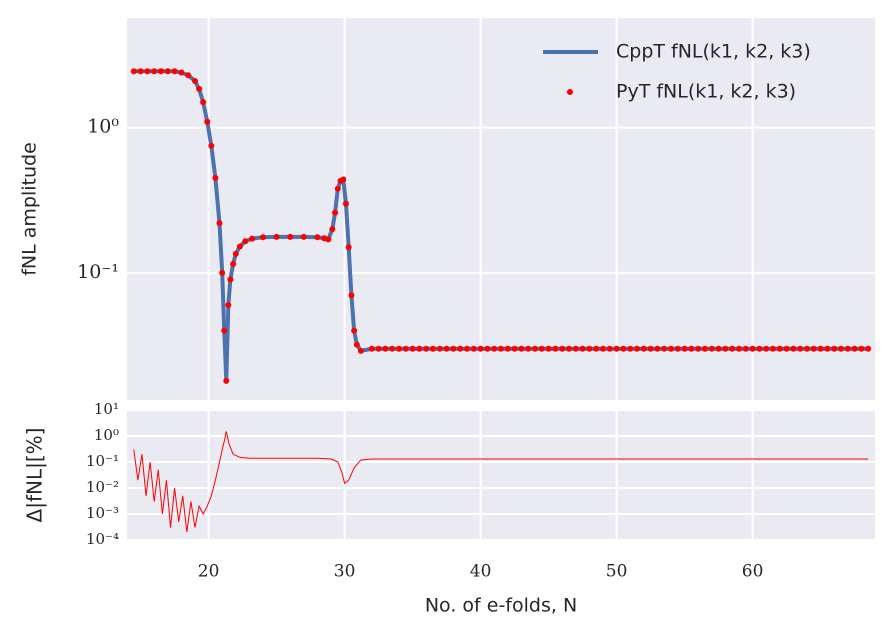 This screenshot has width=894, height=640. Describe the element at coordinates (103, 127) in the screenshot. I see `y-tick-label: 10⁰` at that location.